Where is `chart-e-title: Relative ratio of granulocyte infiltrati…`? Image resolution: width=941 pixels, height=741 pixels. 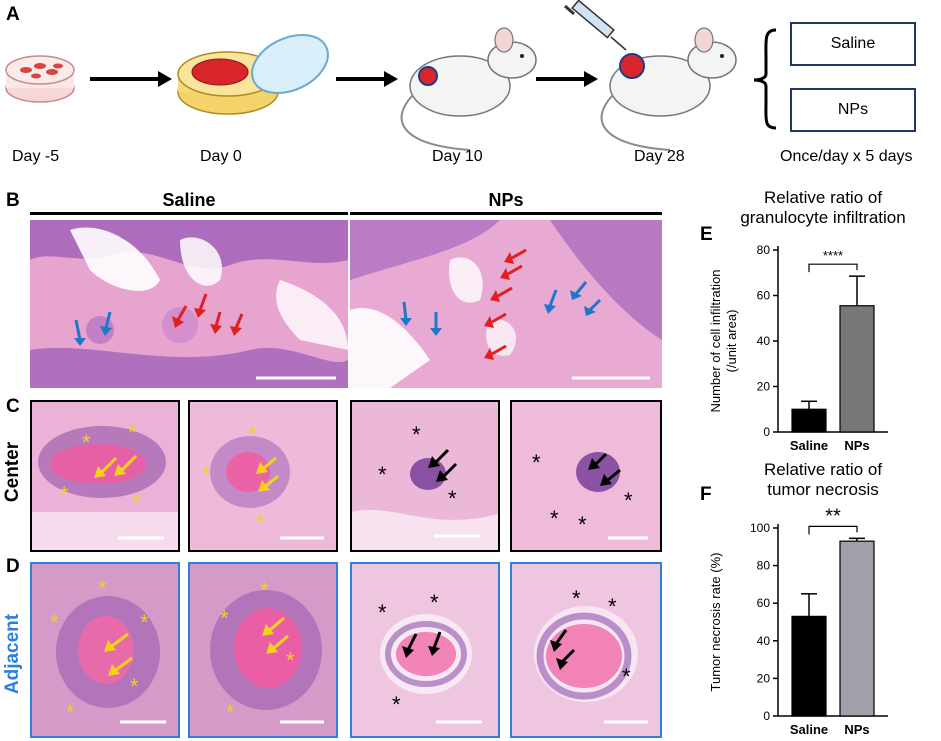
chart-e-title: Relative ratio of granulocyte infiltrati… is located at coordinates (823, 208).